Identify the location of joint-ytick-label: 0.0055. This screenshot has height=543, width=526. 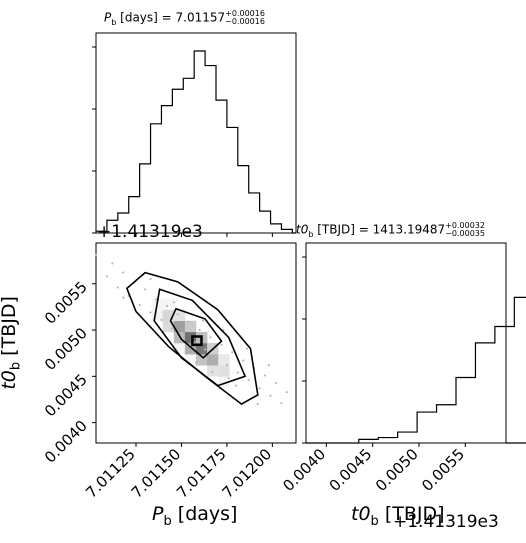
(66, 303).